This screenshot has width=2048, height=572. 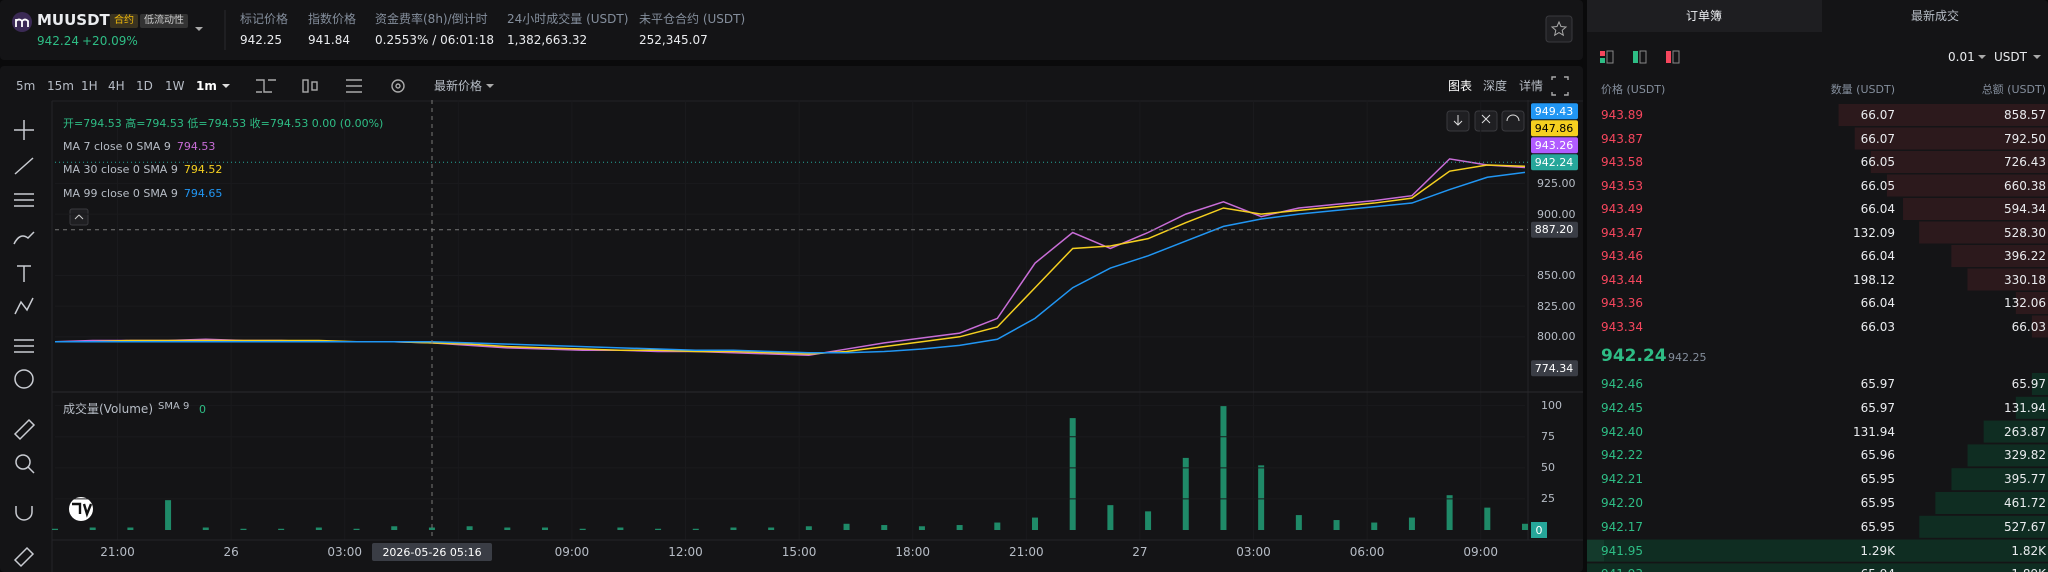 What do you see at coordinates (58, 41) in the screenshot?
I see `last-price: 942.24` at bounding box center [58, 41].